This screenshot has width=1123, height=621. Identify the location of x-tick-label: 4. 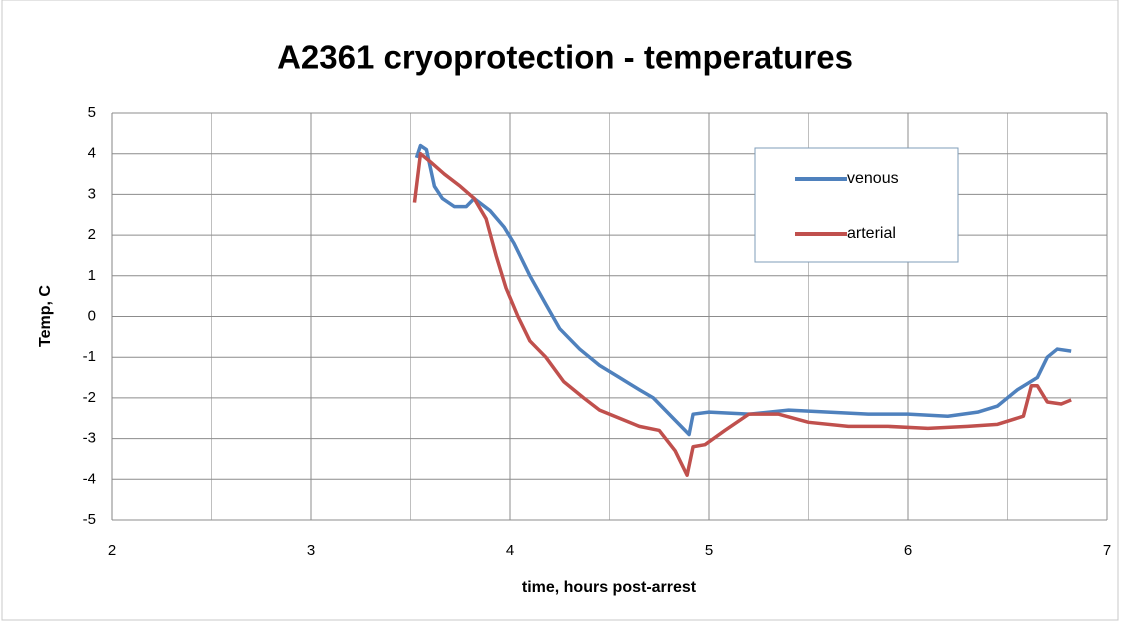
(510, 550).